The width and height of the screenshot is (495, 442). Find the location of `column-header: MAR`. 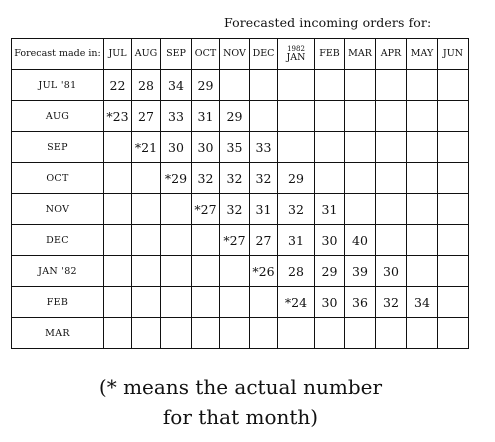

column-header: MAR is located at coordinates (360, 54).